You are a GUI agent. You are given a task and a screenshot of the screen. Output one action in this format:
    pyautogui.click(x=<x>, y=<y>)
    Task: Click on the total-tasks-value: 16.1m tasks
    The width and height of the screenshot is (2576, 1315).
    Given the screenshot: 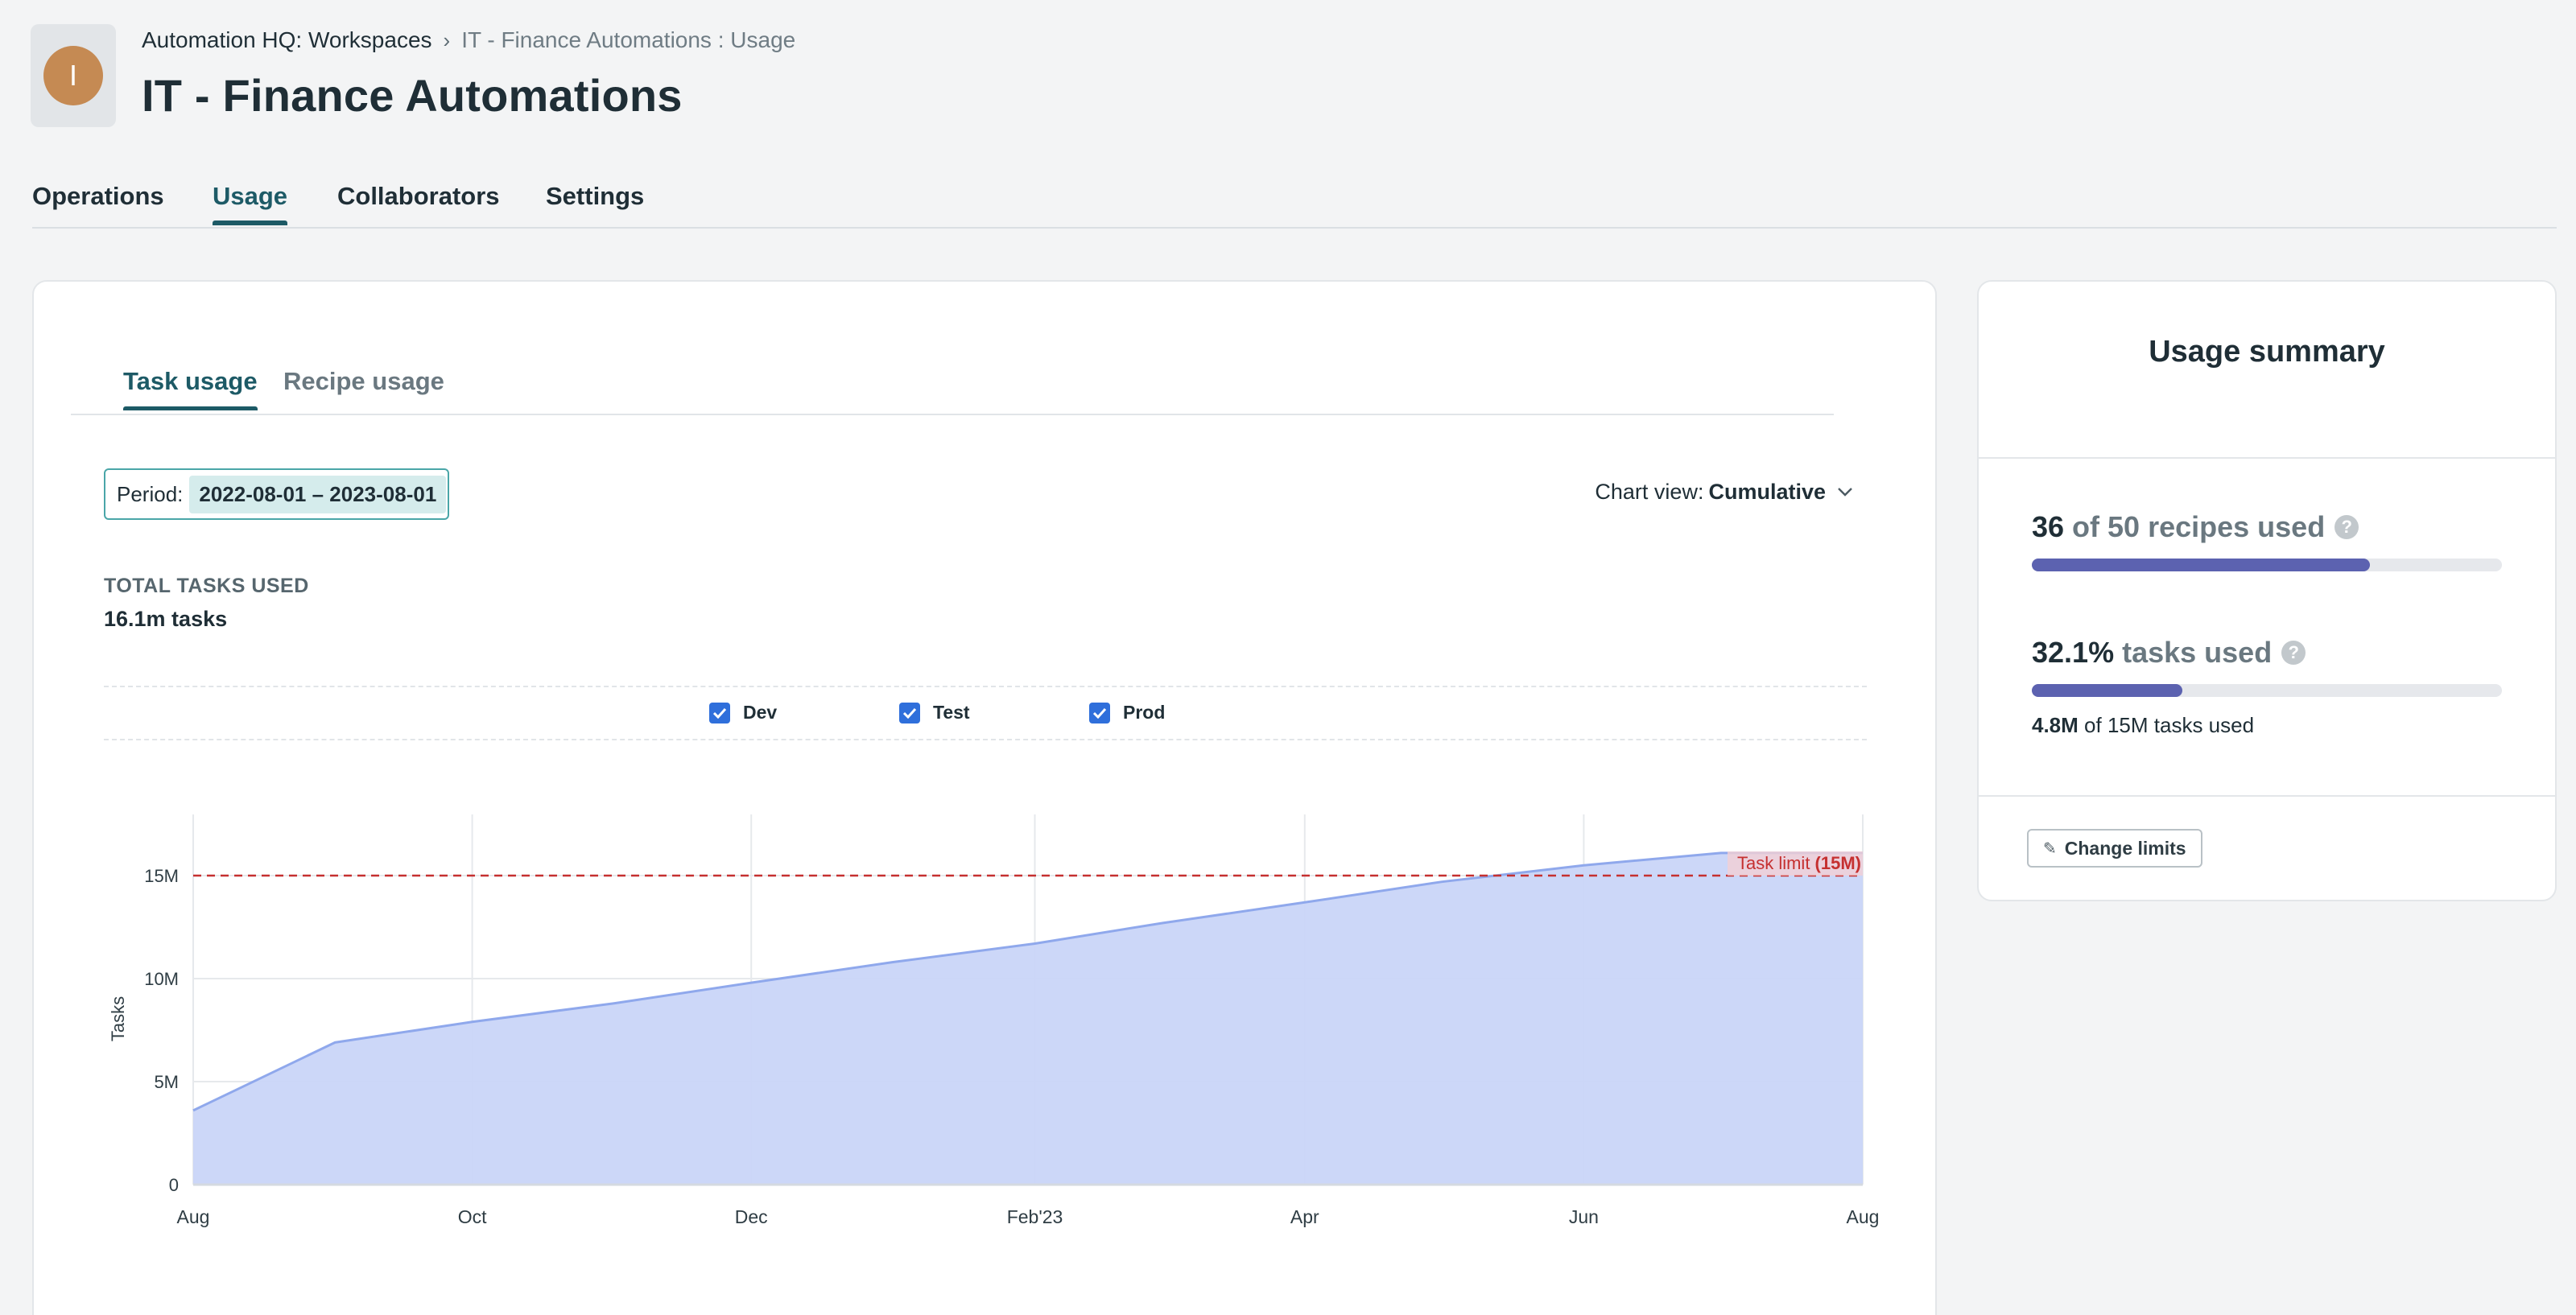 What is the action you would take?
    pyautogui.click(x=166, y=619)
    